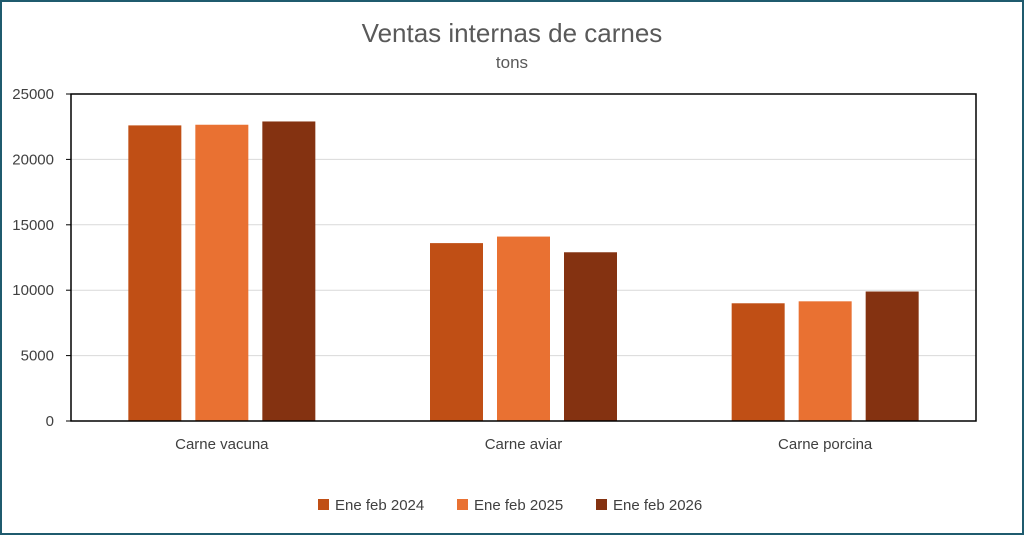  Describe the element at coordinates (41, 258) in the screenshot. I see `y-axis-ticks: 0 5000 10000 15000 20000 25000` at that location.